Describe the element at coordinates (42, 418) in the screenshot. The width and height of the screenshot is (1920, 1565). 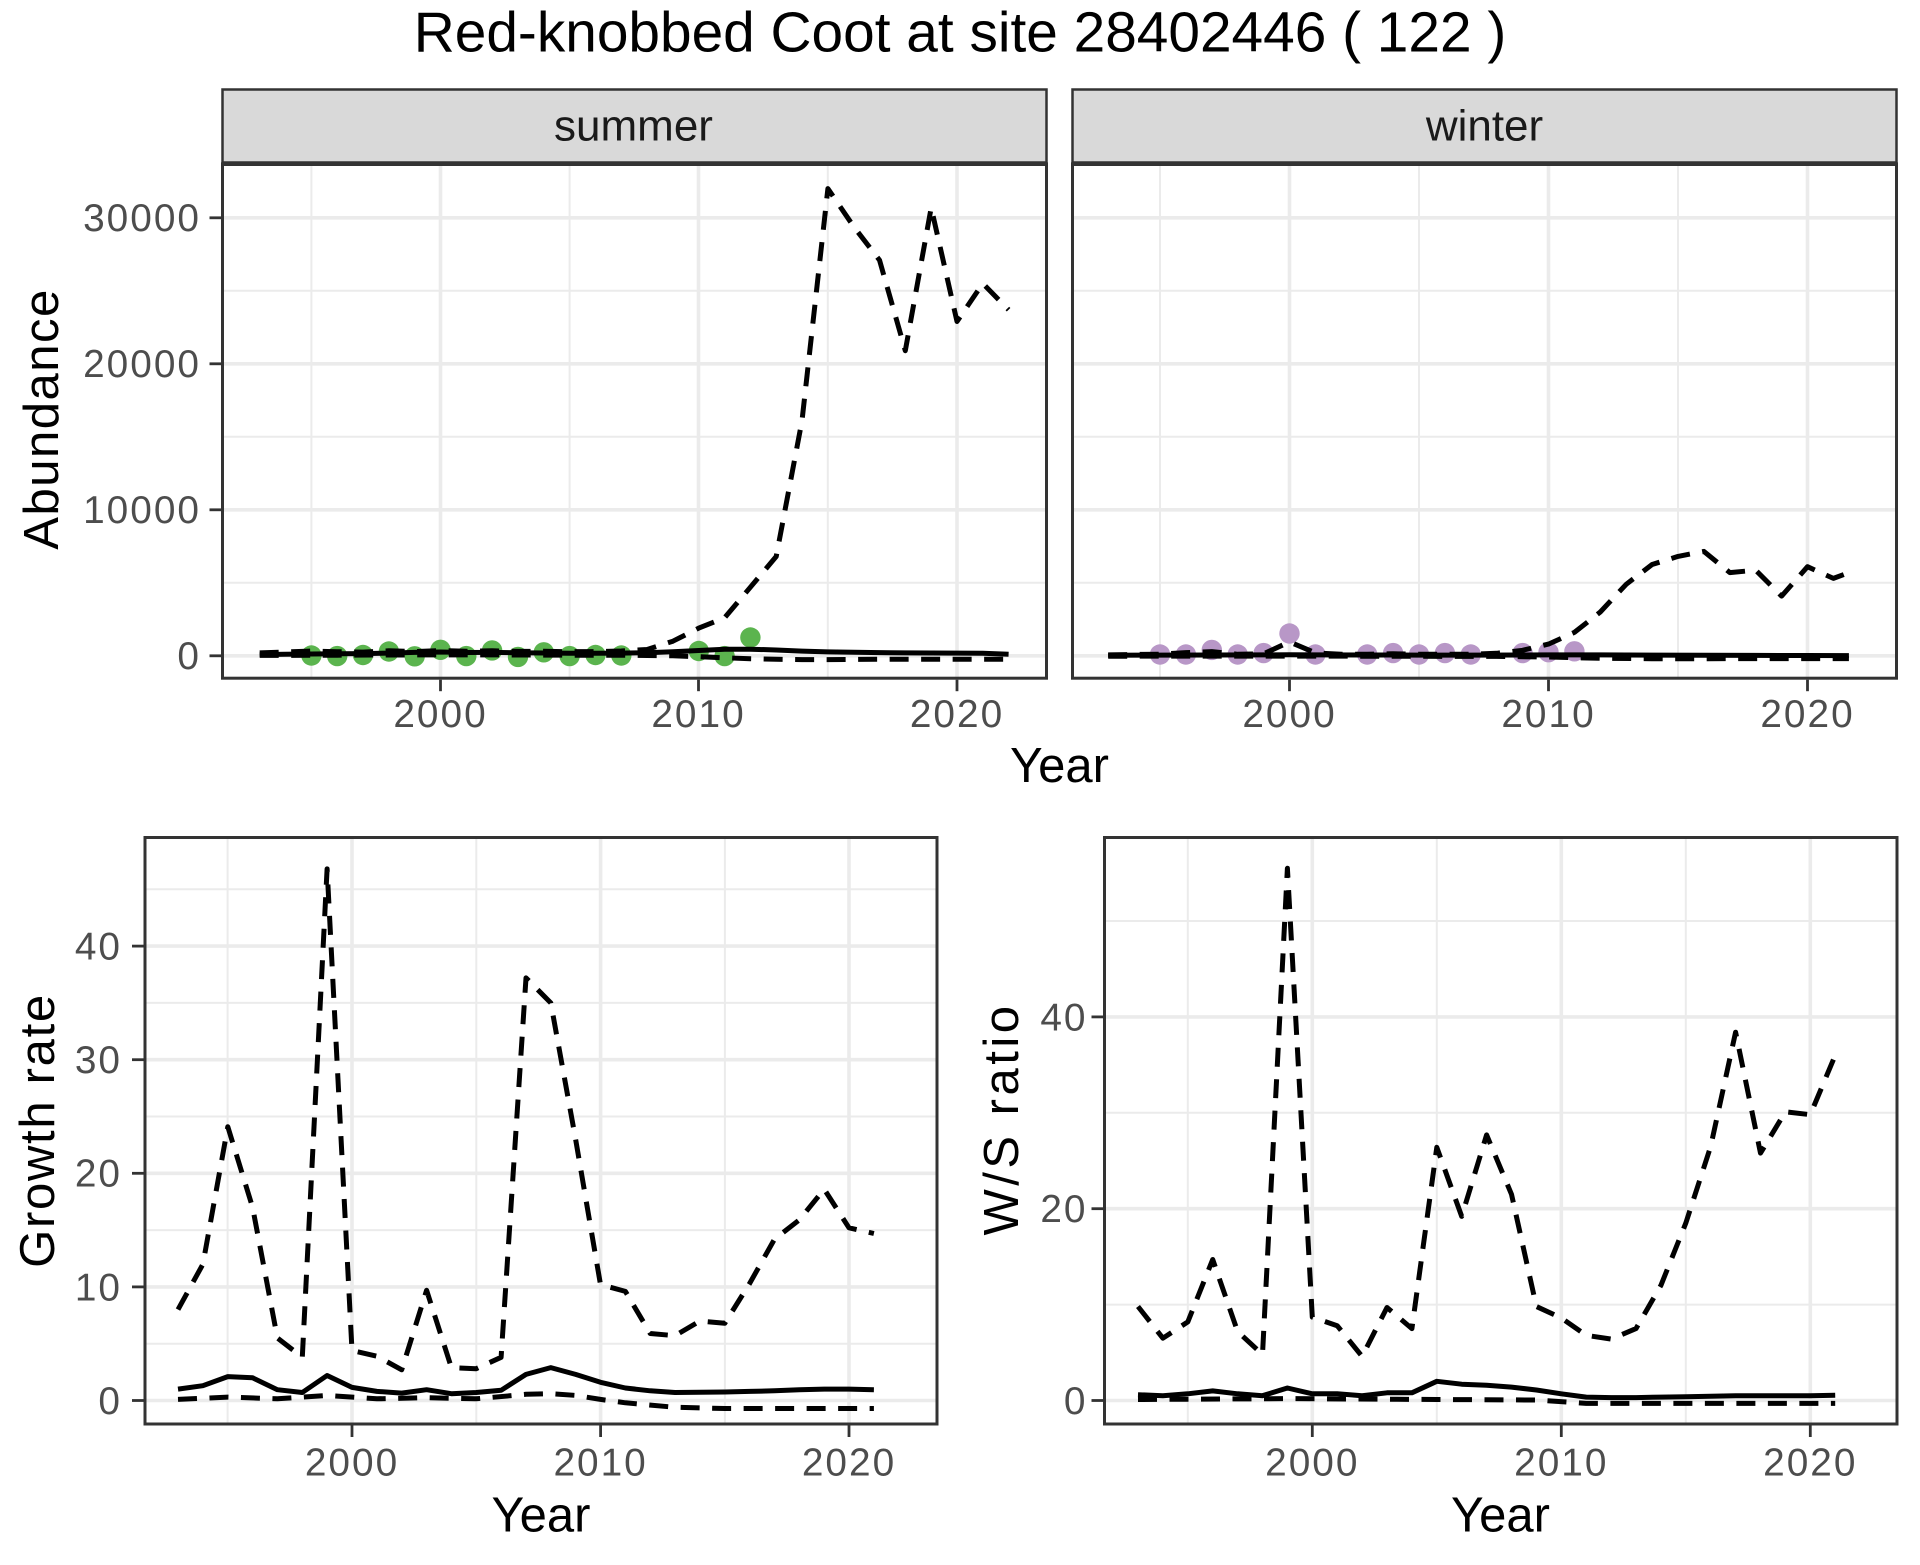
I see `svg-text: Abundance` at that location.